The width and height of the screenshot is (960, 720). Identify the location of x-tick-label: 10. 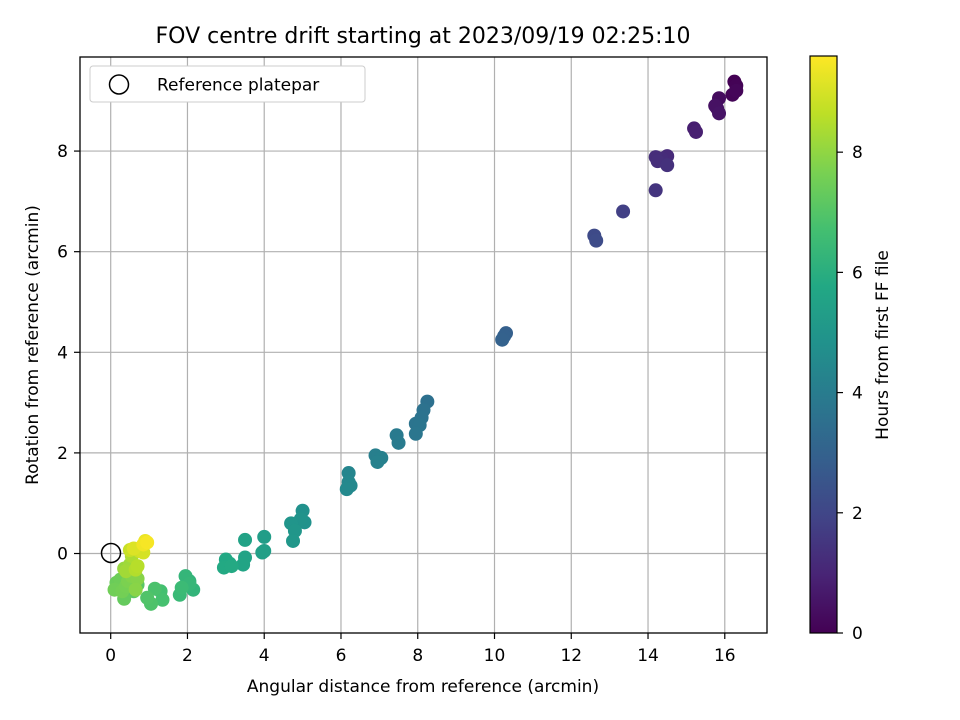
(495, 656).